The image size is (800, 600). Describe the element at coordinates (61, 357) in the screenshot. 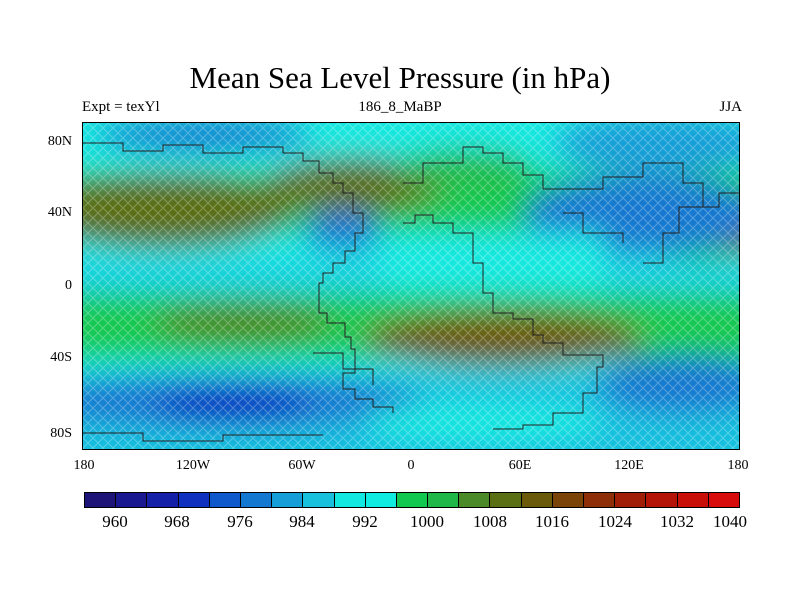

I see `lat-tick-40s: 40S` at that location.